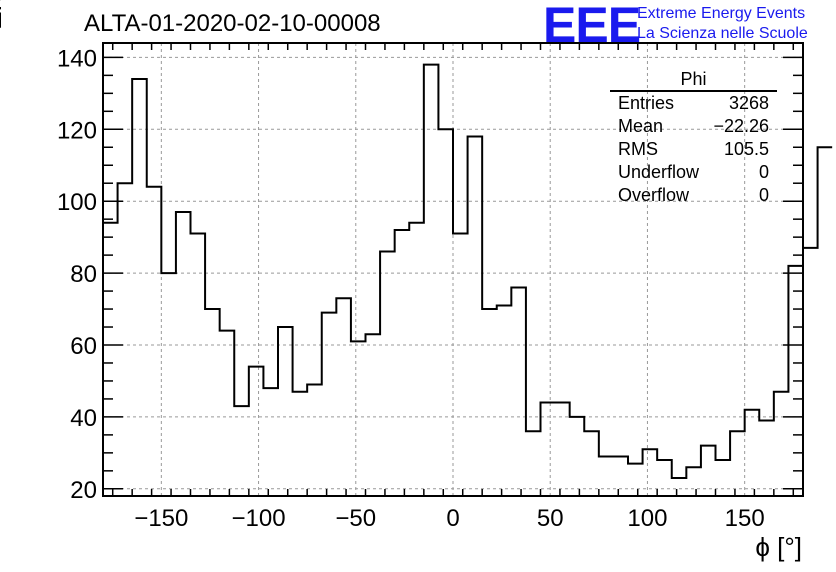 The image size is (836, 572). Describe the element at coordinates (161, 518) in the screenshot. I see `x-tick-label: −150` at that location.